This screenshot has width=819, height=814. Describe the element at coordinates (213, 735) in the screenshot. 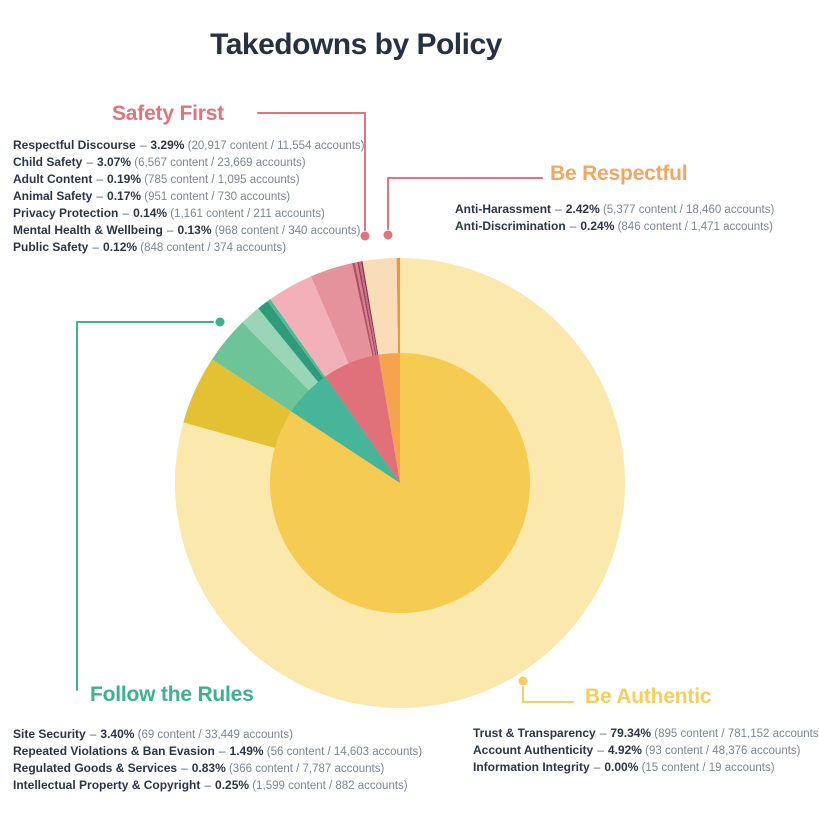

I see `category-counts: (69 content / 33,449 accounts)` at that location.